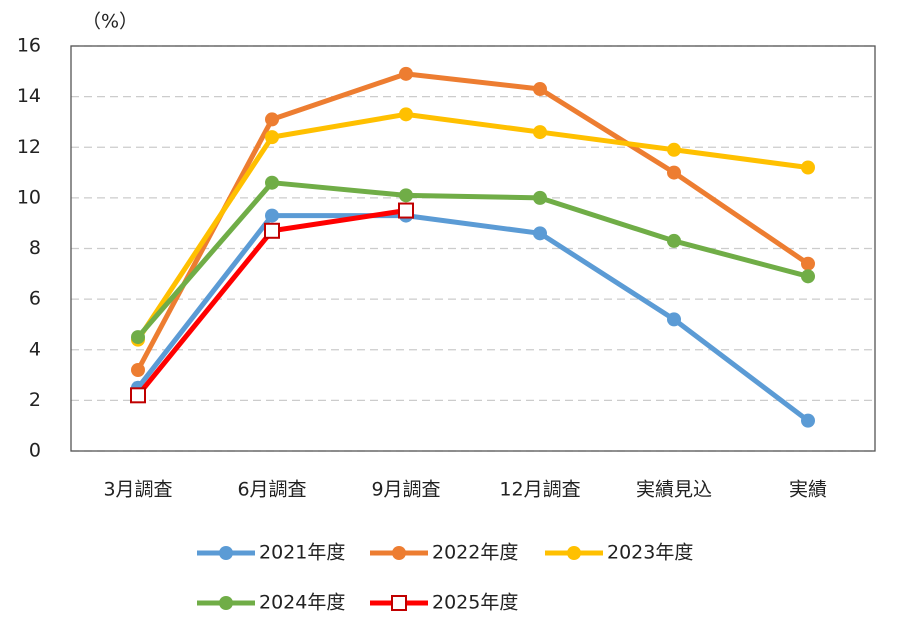 This screenshot has width=900, height=629. Describe the element at coordinates (302, 603) in the screenshot. I see `legend-label: 2024年度` at that location.